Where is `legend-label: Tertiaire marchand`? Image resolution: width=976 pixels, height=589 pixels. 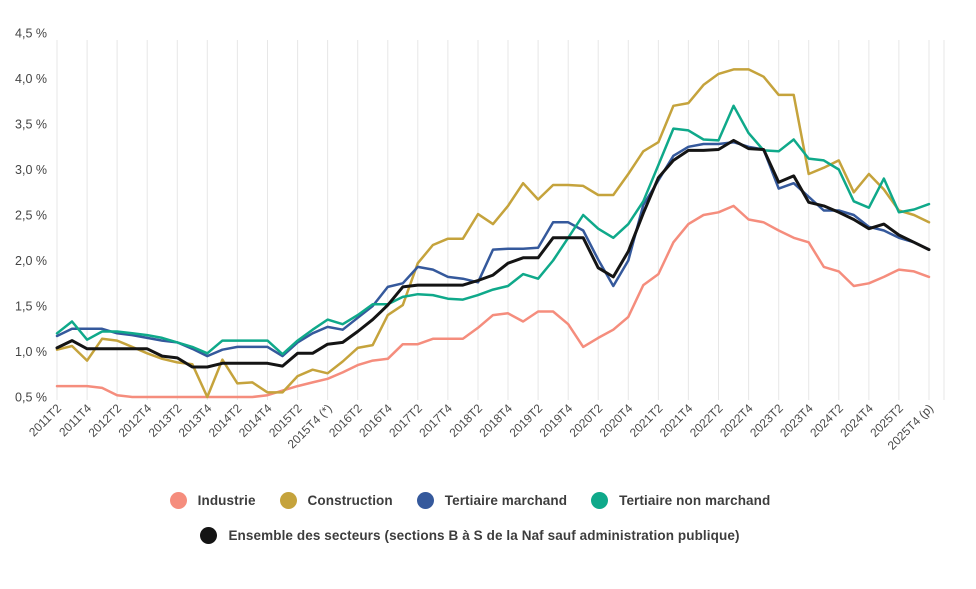 legend-label: Tertiaire marchand is located at coordinates (506, 500).